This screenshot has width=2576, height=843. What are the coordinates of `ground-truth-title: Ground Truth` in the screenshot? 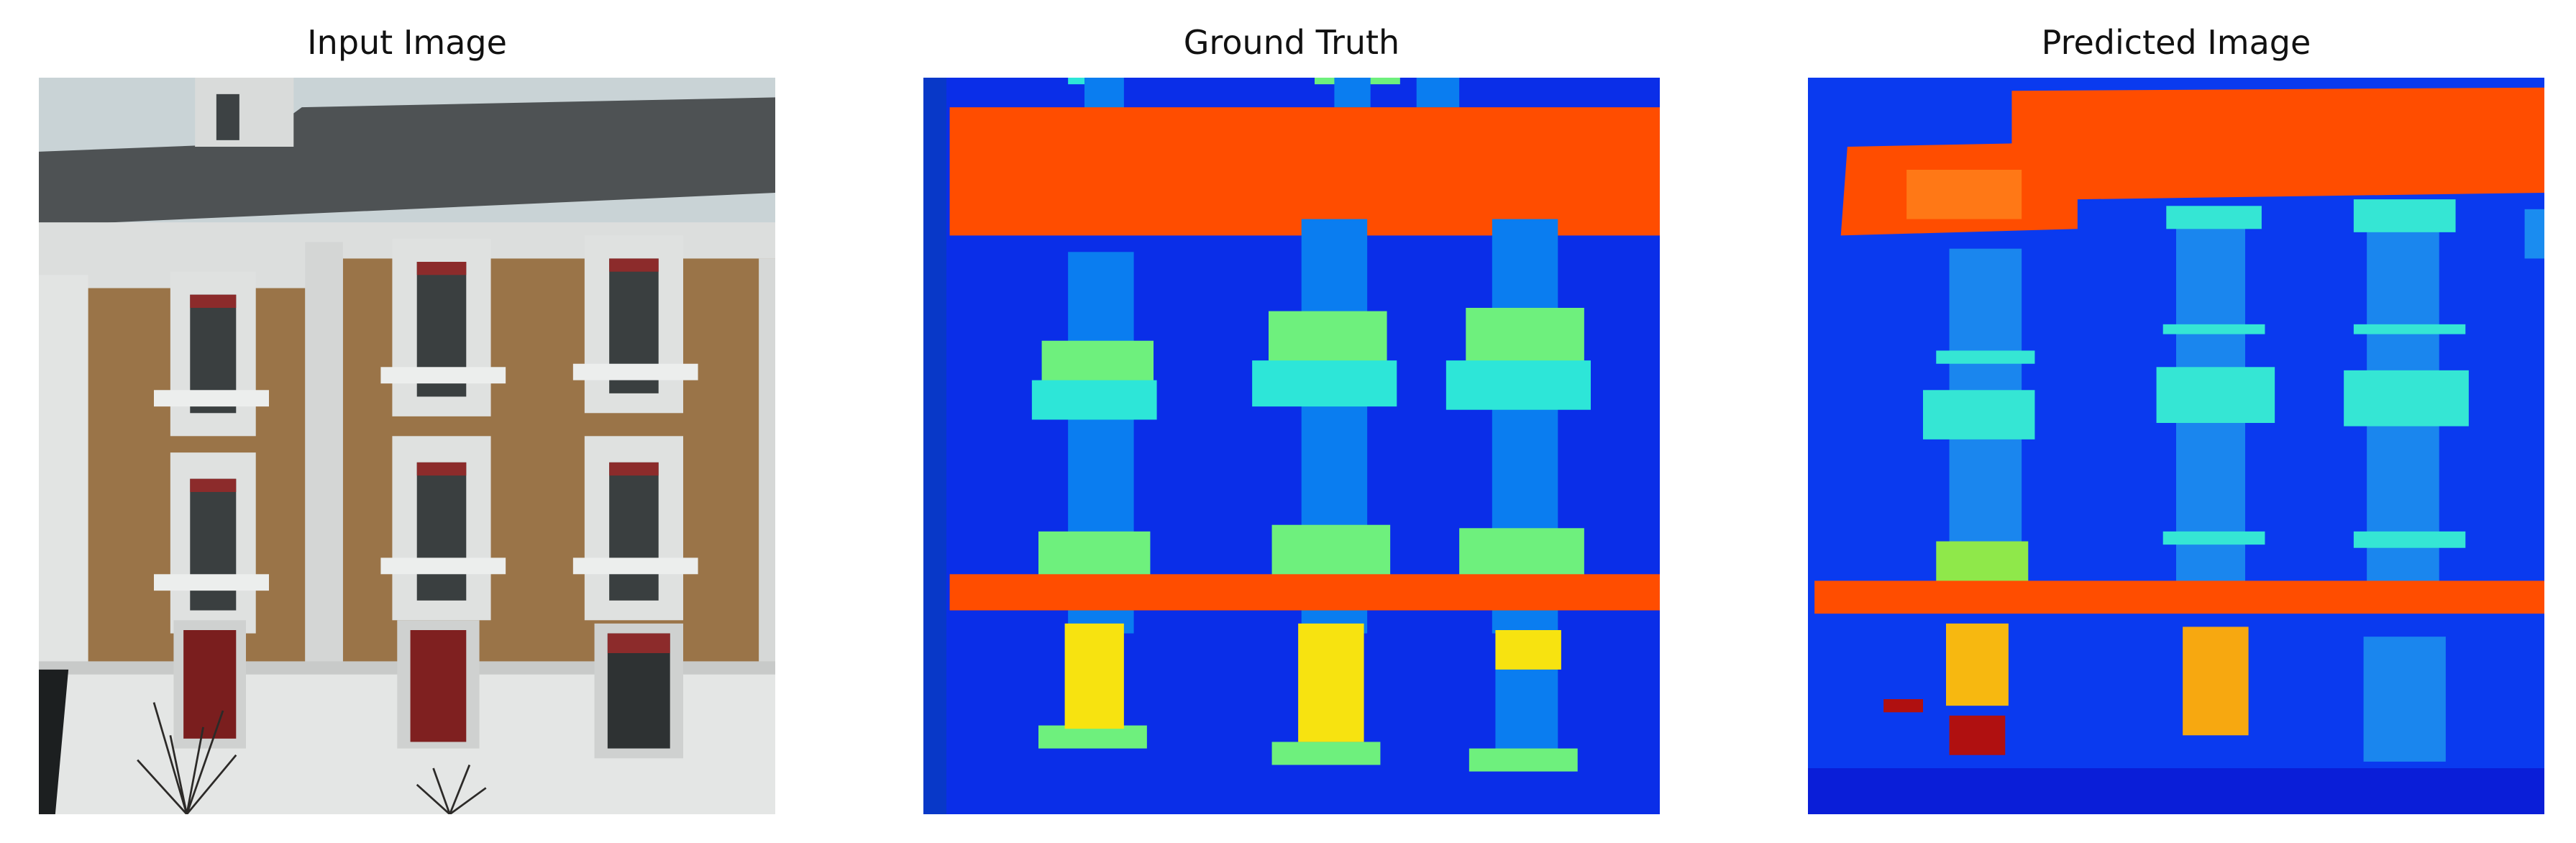 It's located at (1291, 42).